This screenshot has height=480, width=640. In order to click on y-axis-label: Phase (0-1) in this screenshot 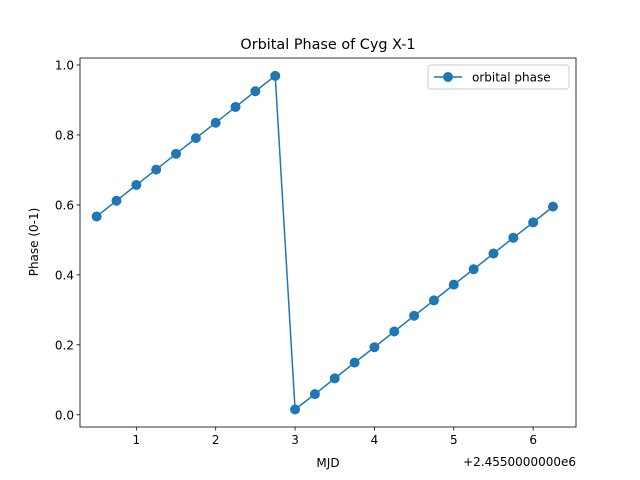, I will do `click(34, 242)`.